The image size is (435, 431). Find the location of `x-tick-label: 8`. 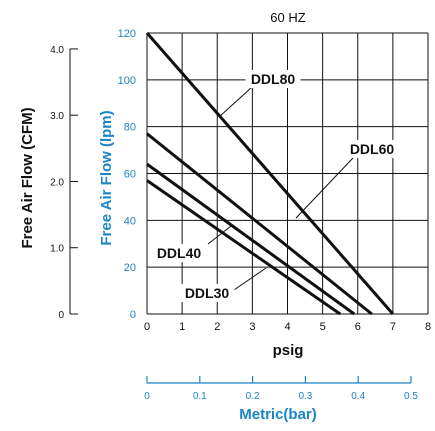

x-tick-label: 8 is located at coordinates (428, 327).